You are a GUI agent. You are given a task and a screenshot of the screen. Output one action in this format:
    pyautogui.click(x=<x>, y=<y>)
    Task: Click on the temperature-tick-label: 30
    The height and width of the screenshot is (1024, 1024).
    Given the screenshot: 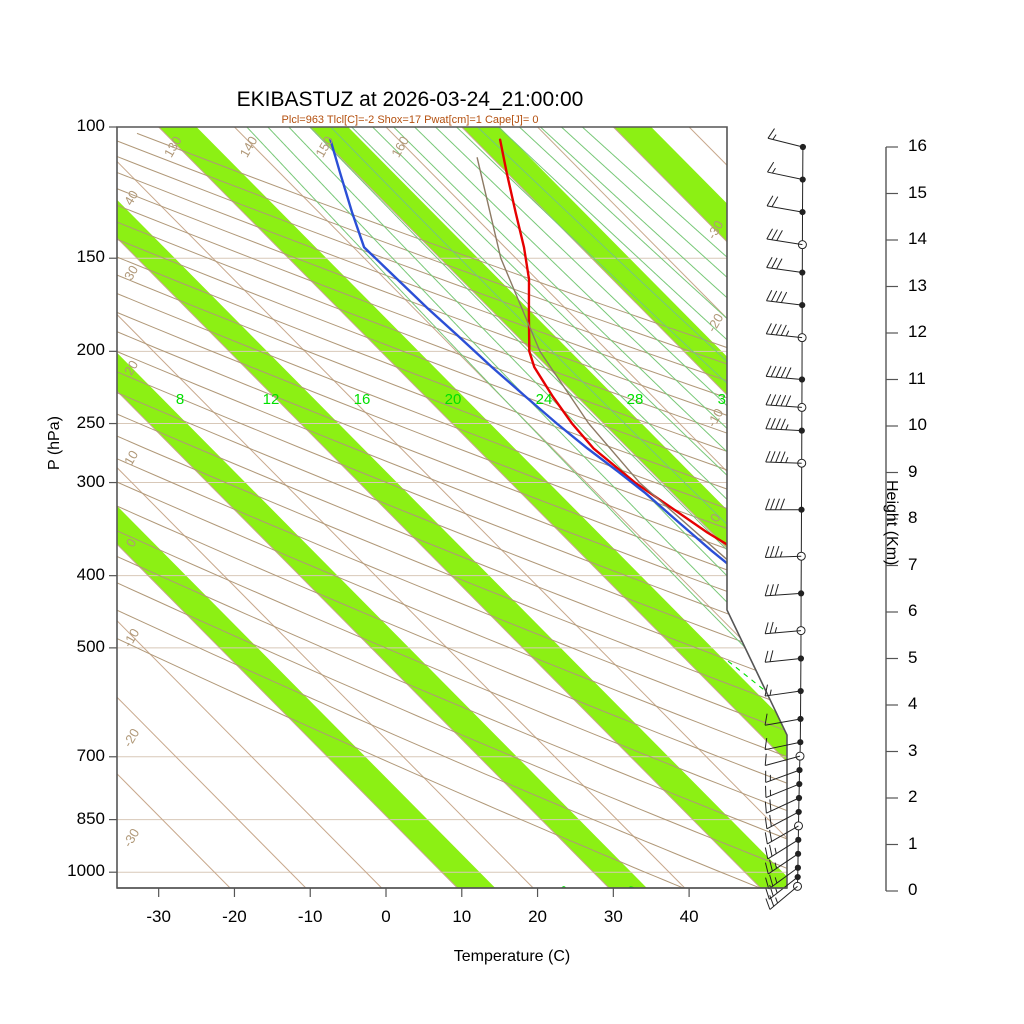 What is the action you would take?
    pyautogui.click(x=613, y=916)
    